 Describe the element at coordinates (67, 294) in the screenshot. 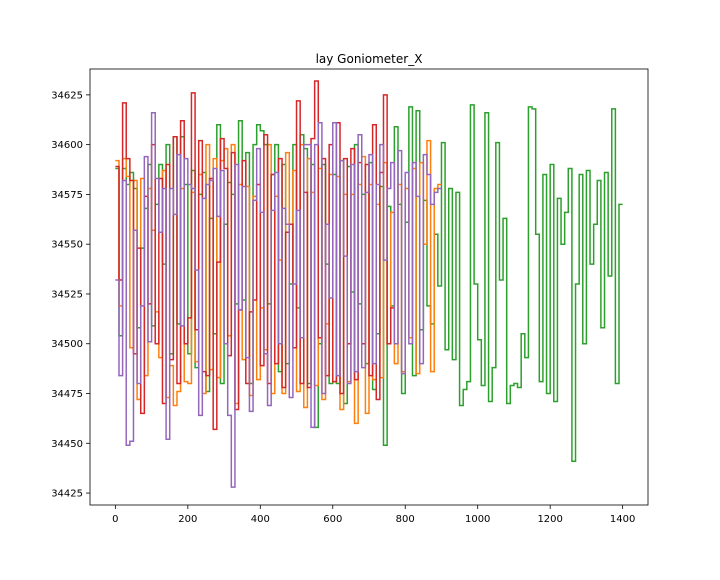

I see `y-tick-label: 34525` at that location.